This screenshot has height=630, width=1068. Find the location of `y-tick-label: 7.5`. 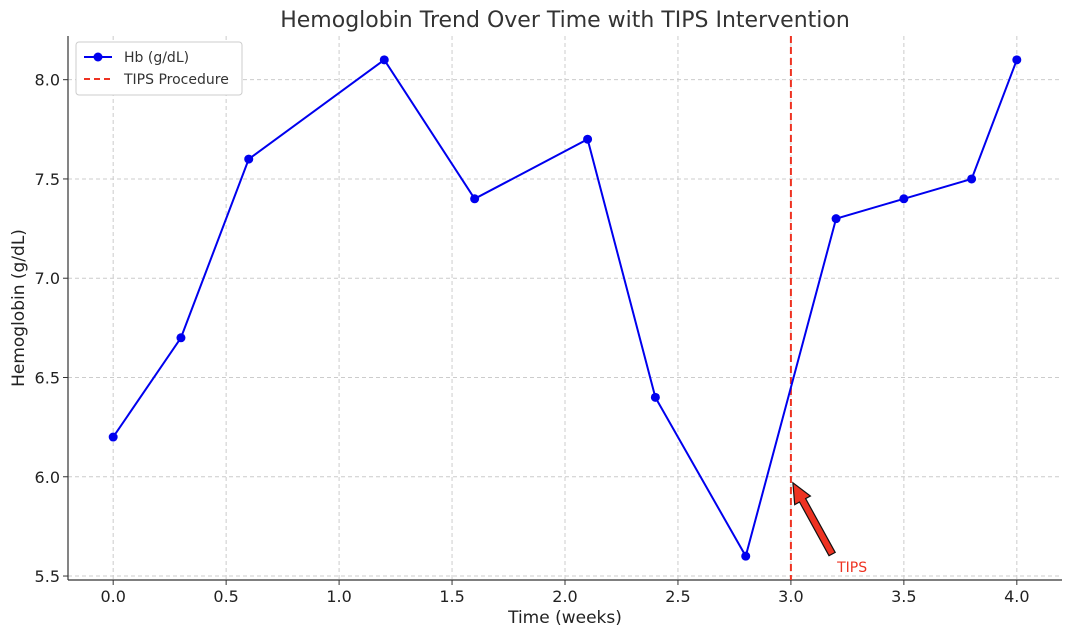

y-tick-label: 7.5 is located at coordinates (47, 179).